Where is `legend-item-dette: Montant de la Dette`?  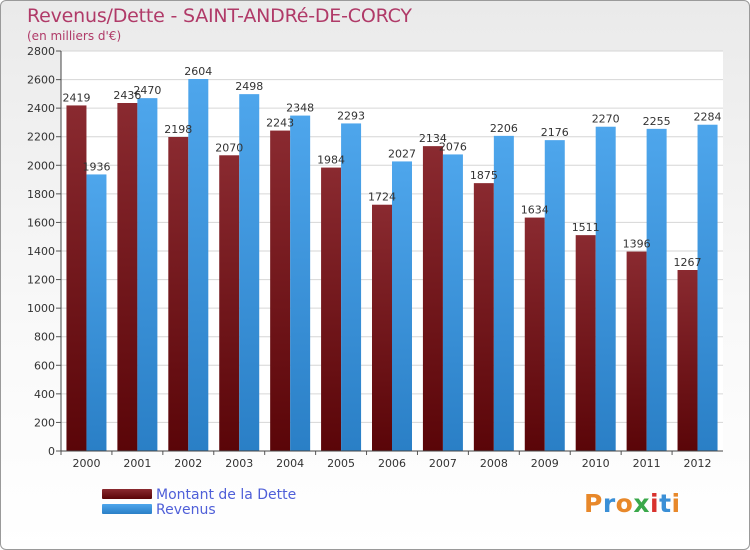
legend-item-dette: Montant de la Dette is located at coordinates (232, 495).